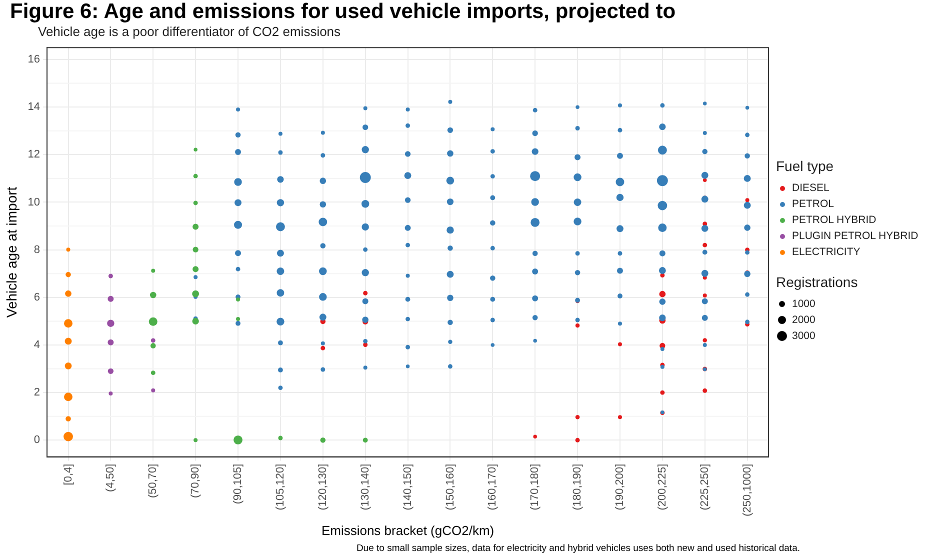 The width and height of the screenshot is (930, 556). I want to click on chart-subtitle: Vehicle age is a poor differentiator of CO2 emissions, so click(189, 31).